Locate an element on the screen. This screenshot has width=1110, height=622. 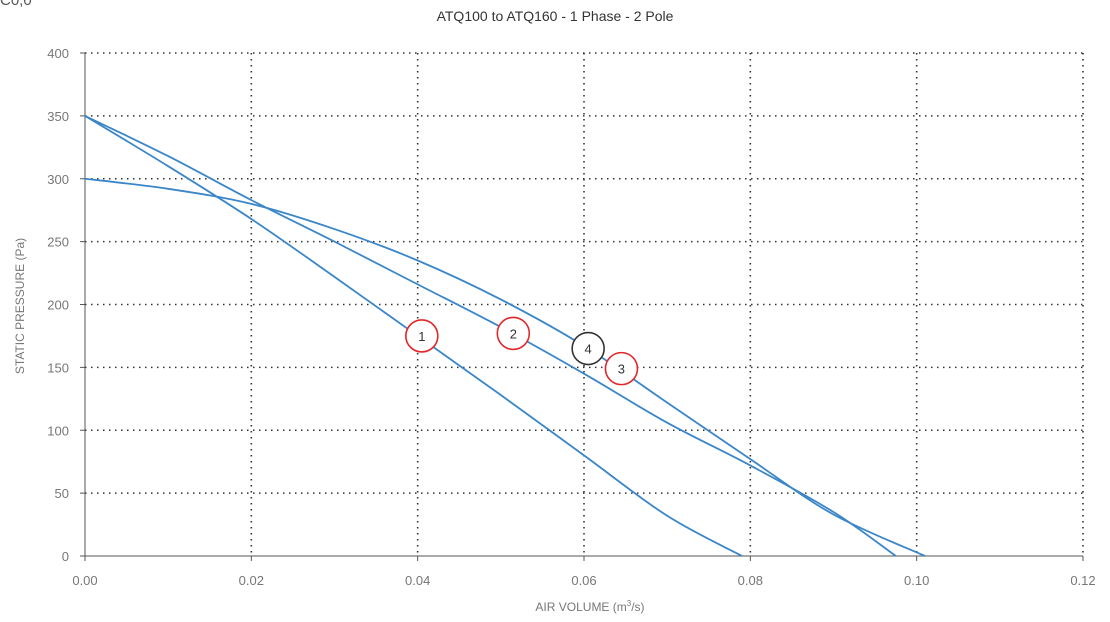
y-tick-label: 250 is located at coordinates (58, 242).